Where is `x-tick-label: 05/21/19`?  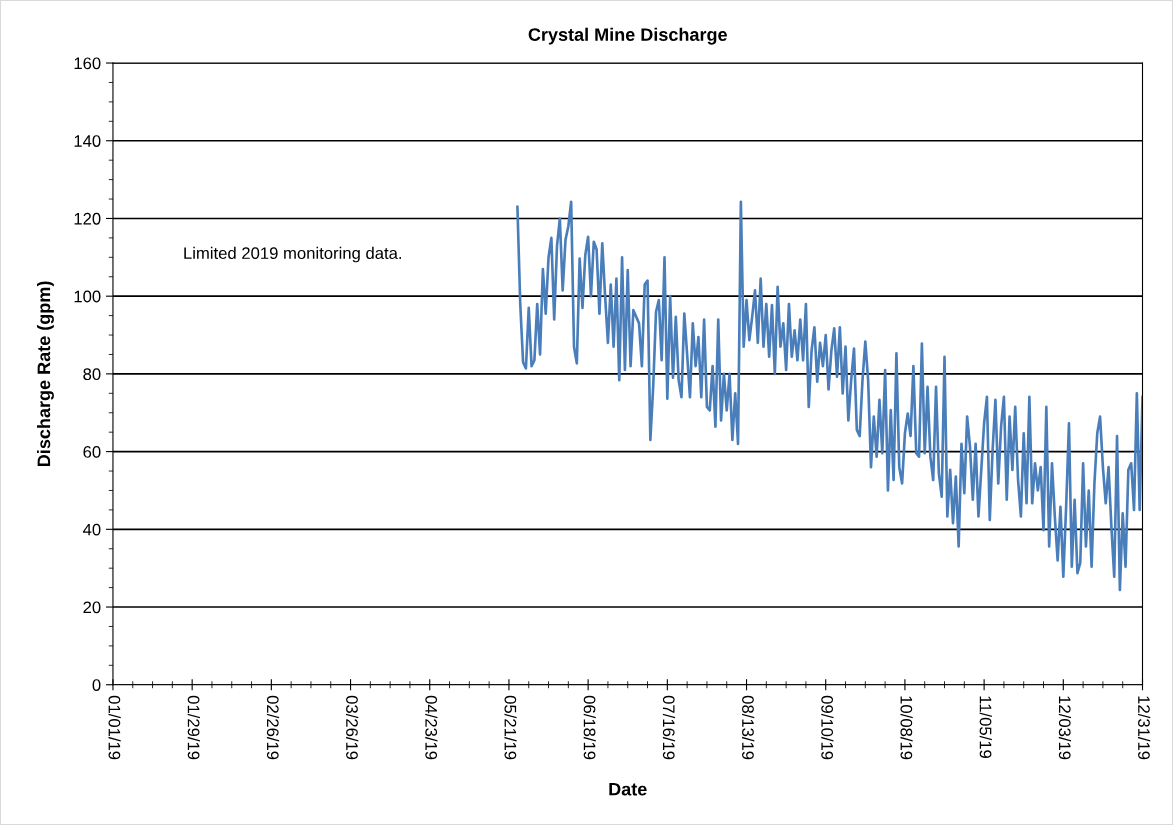 x-tick-label: 05/21/19 is located at coordinates (510, 727).